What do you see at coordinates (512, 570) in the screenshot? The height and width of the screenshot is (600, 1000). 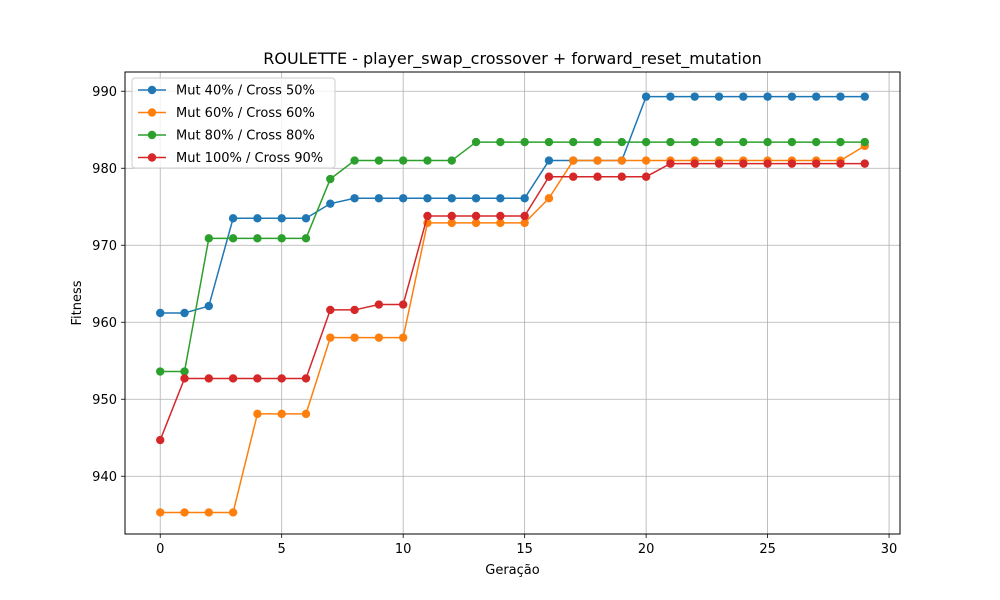 I see `x-axis-label: Geração` at bounding box center [512, 570].